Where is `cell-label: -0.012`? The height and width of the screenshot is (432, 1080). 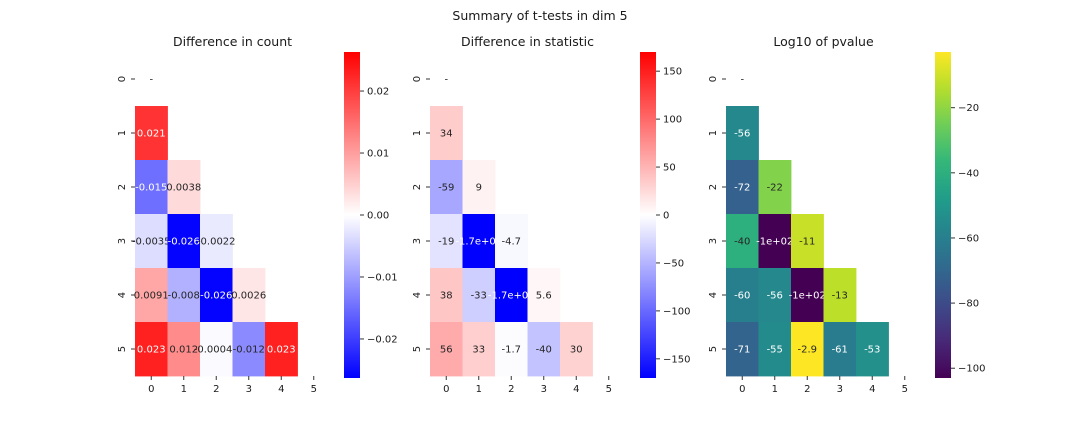 cell-label: -0.012 is located at coordinates (249, 350).